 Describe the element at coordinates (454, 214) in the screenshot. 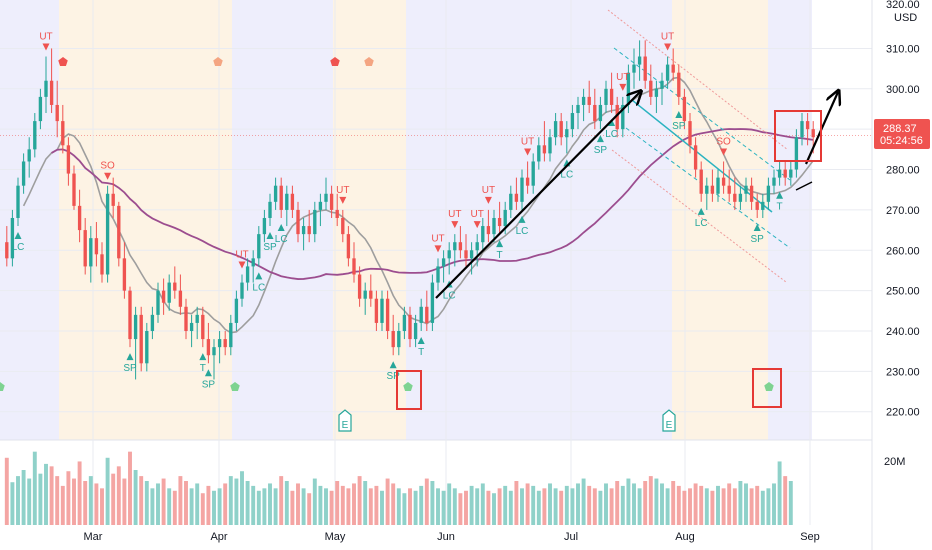

I see `signal-label: UT` at that location.